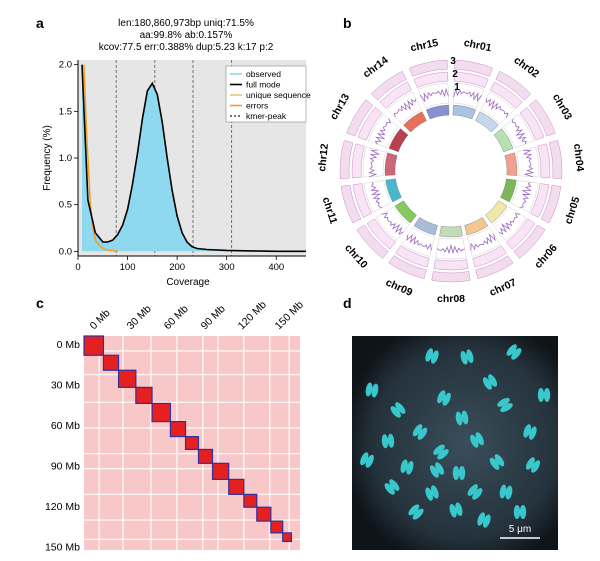  What do you see at coordinates (533, 122) in the screenshot?
I see `chromosome-chr03: chr03` at bounding box center [533, 122].